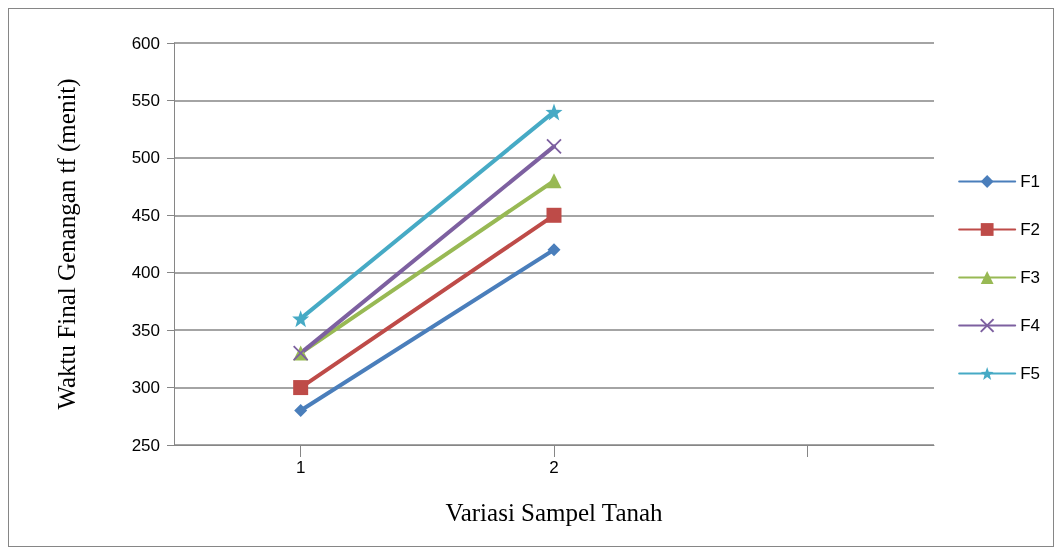  Describe the element at coordinates (145, 100) in the screenshot. I see `y-tick-label: 550` at that location.